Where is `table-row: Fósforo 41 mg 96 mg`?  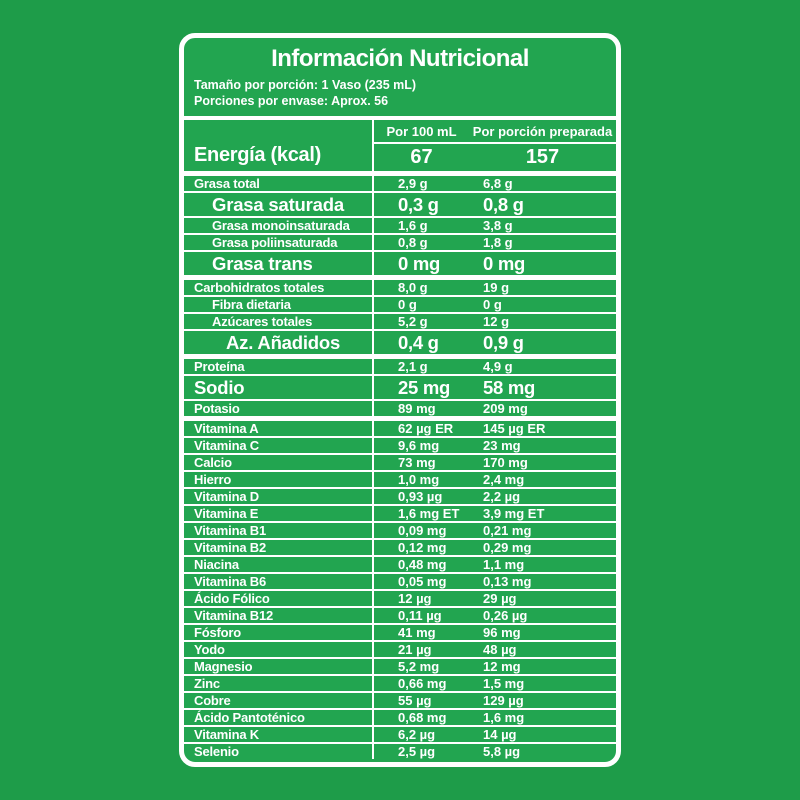 table-row: Fósforo 41 mg 96 mg is located at coordinates (400, 631).